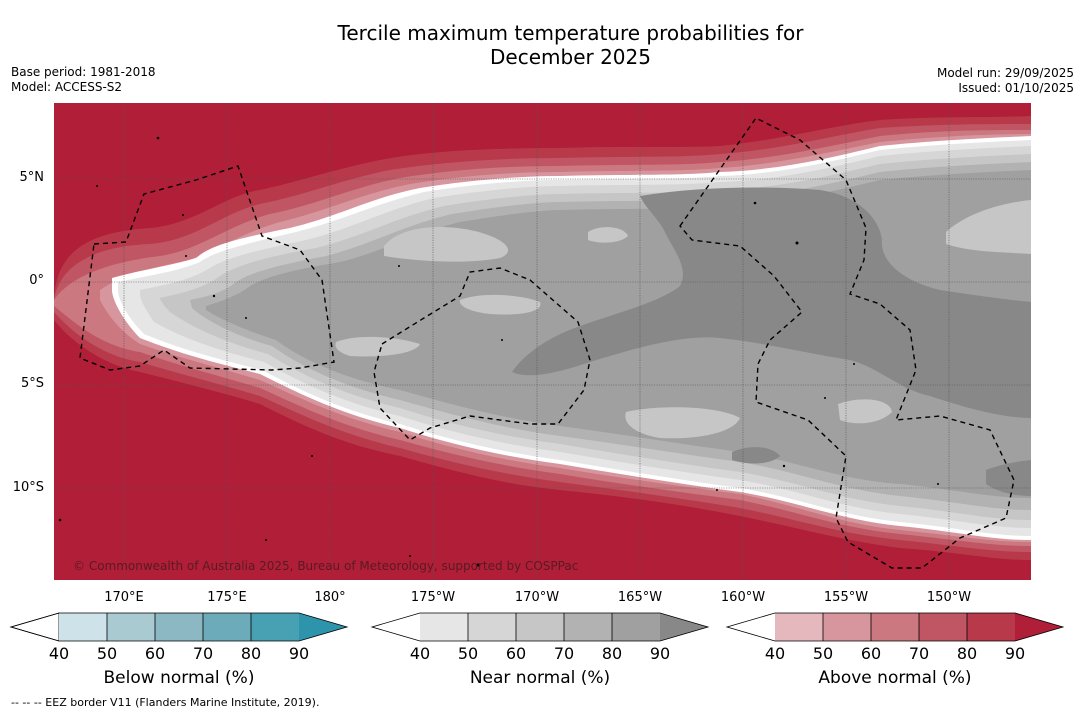  What do you see at coordinates (36, 280) in the screenshot?
I see `lat-label: 0°` at bounding box center [36, 280].